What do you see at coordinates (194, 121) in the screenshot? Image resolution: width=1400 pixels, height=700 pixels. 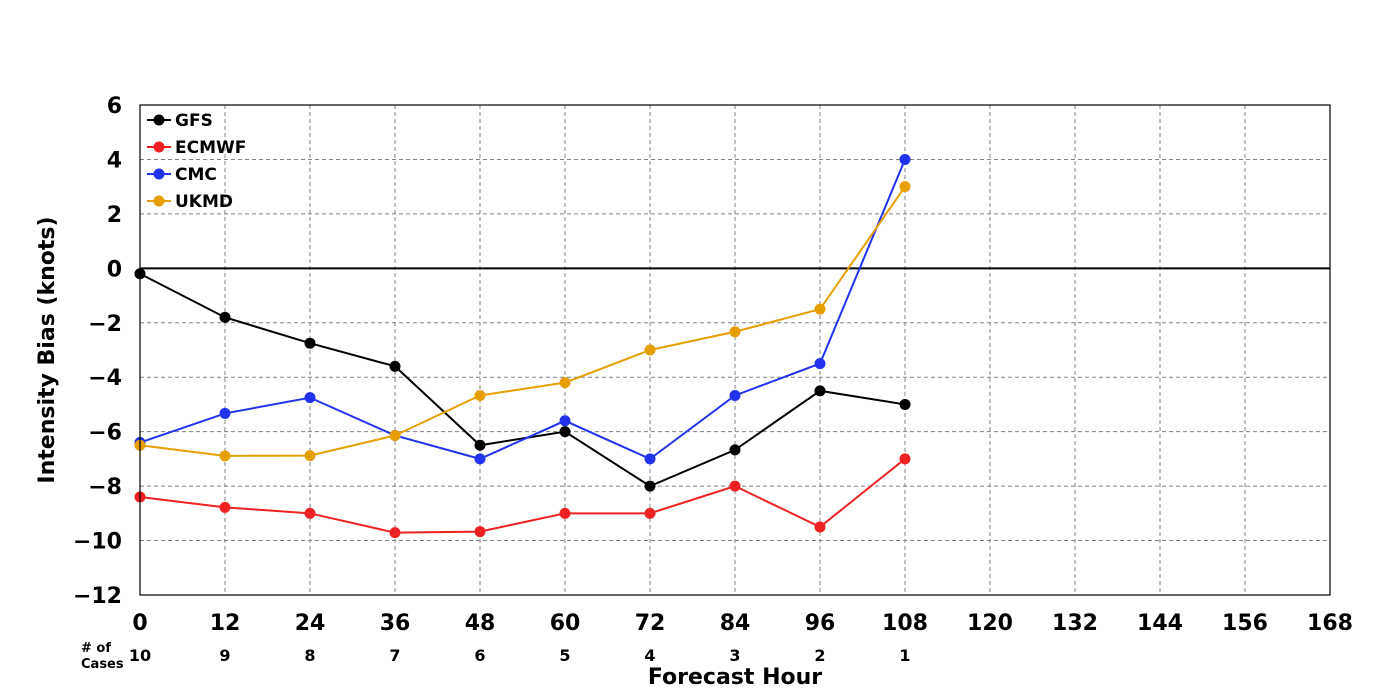 I see `legend-label: GFS` at bounding box center [194, 121].